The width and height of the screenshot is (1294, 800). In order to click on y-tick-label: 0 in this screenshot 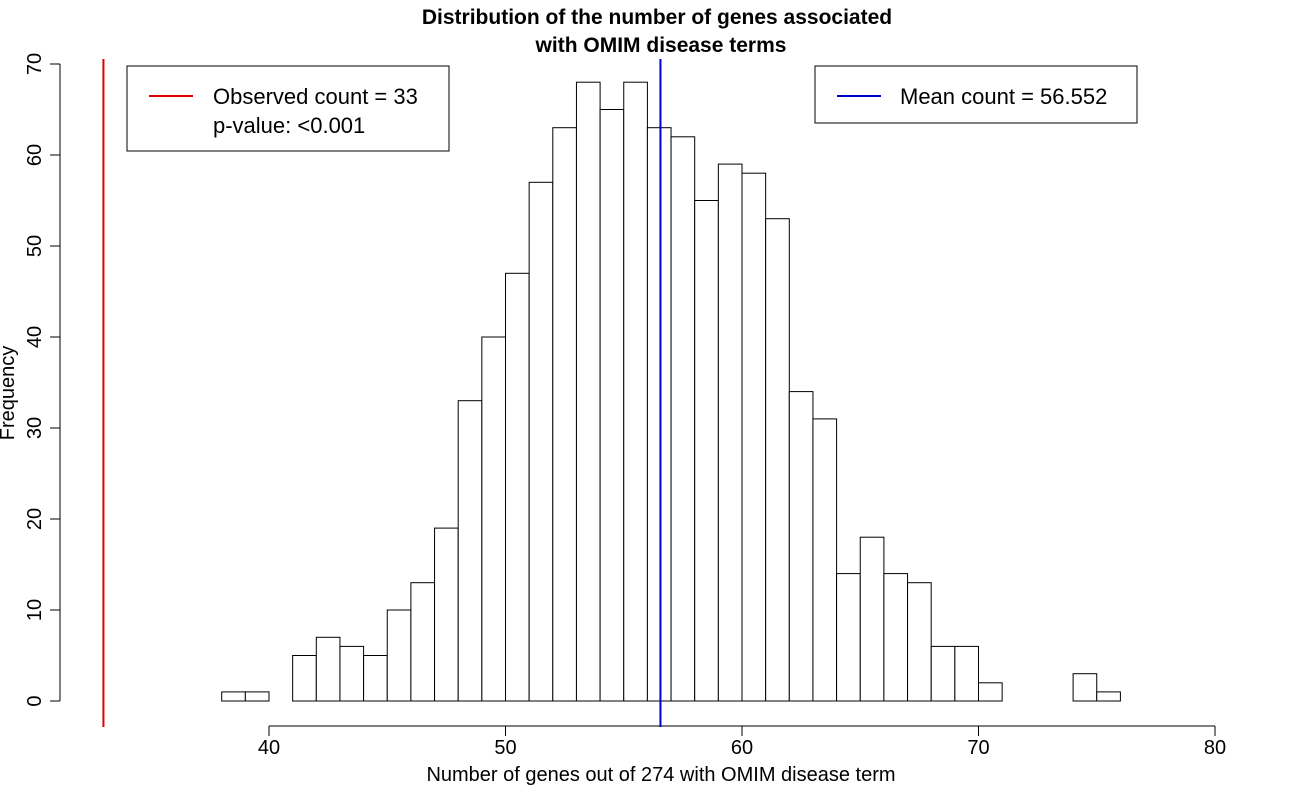, I will do `click(35, 700)`.